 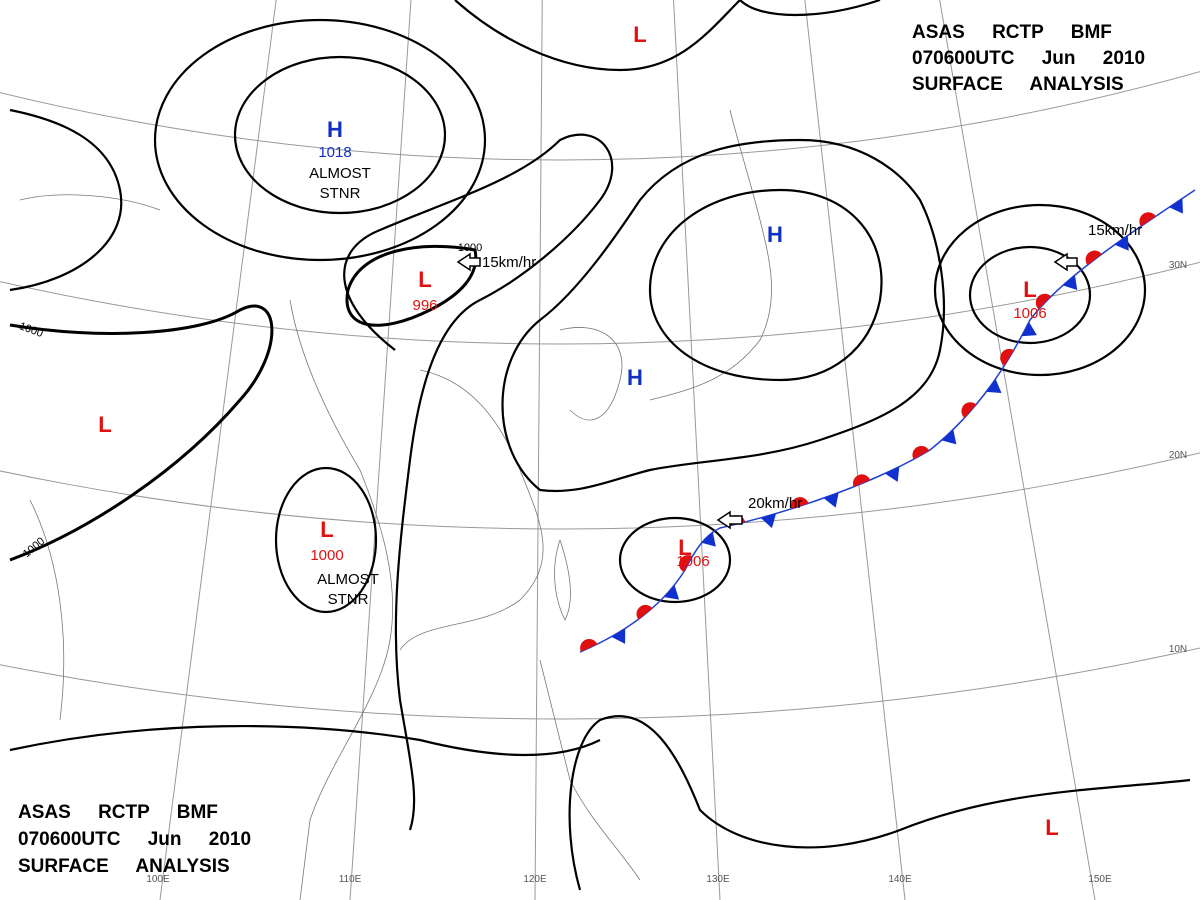 I want to click on motion-label: 20km/hr, so click(x=775, y=503).